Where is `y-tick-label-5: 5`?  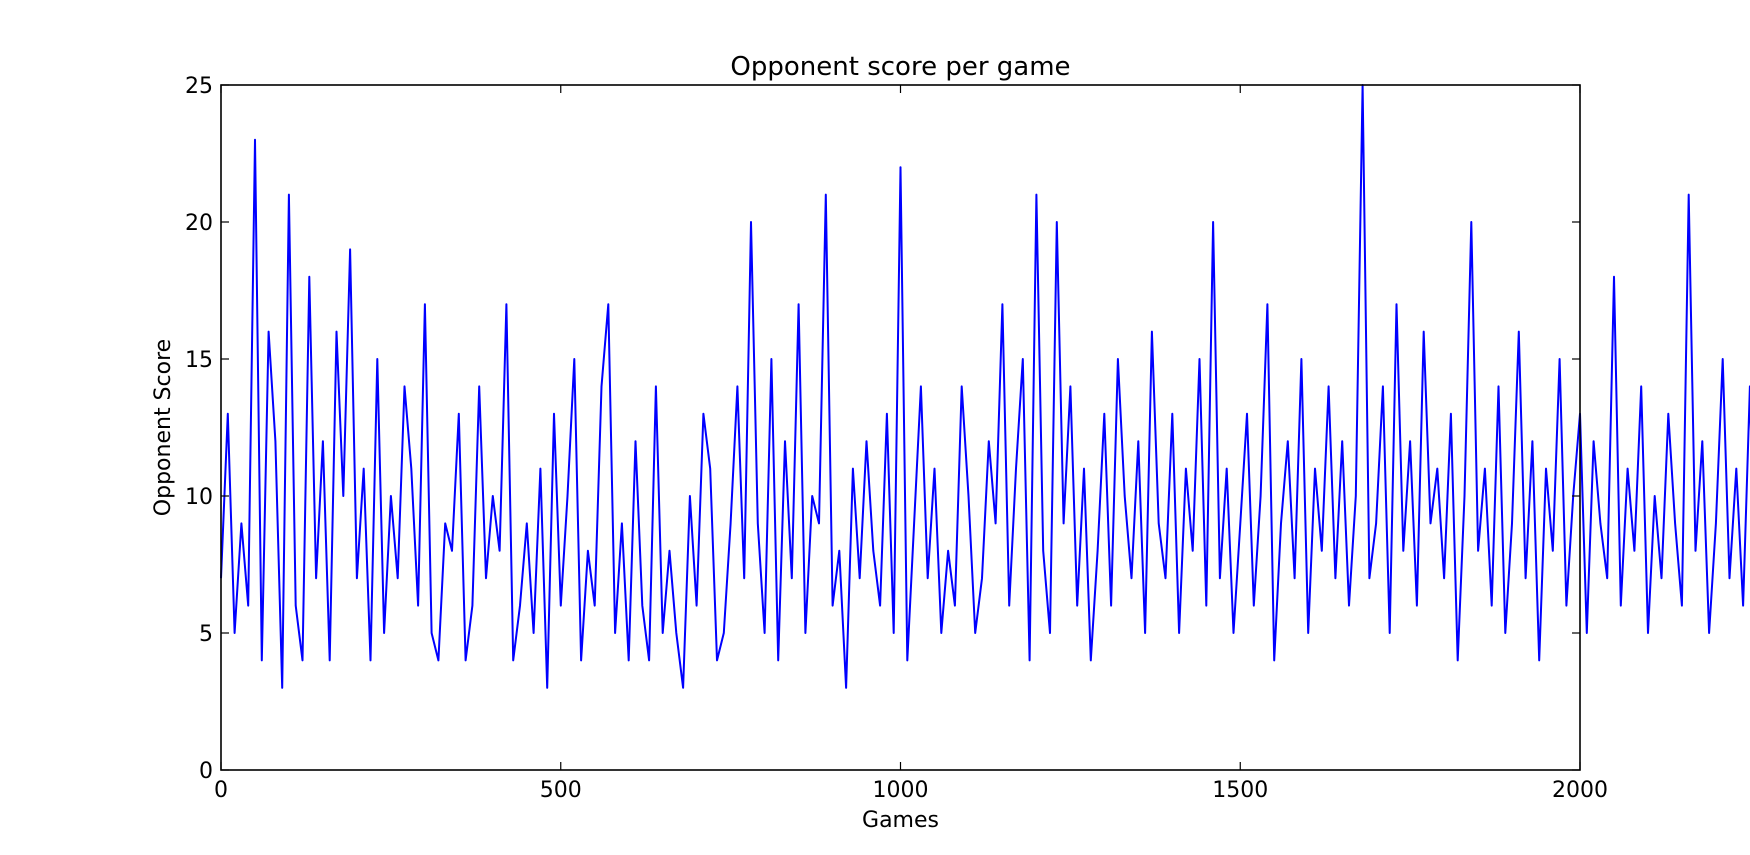
y-tick-label-5: 5 is located at coordinates (206, 634).